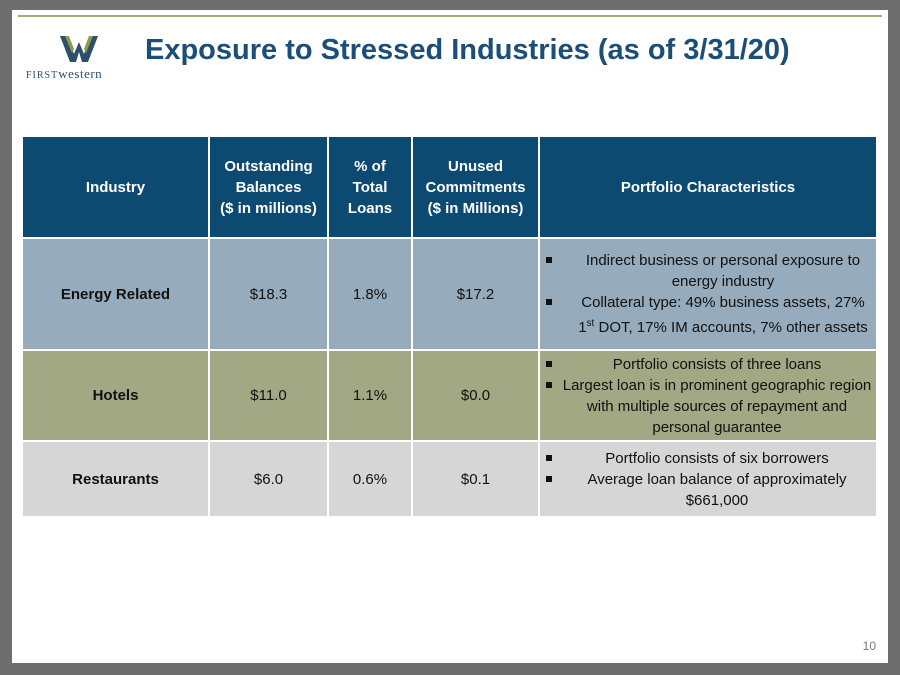 This screenshot has width=900, height=675. I want to click on top-rule, so click(450, 16).